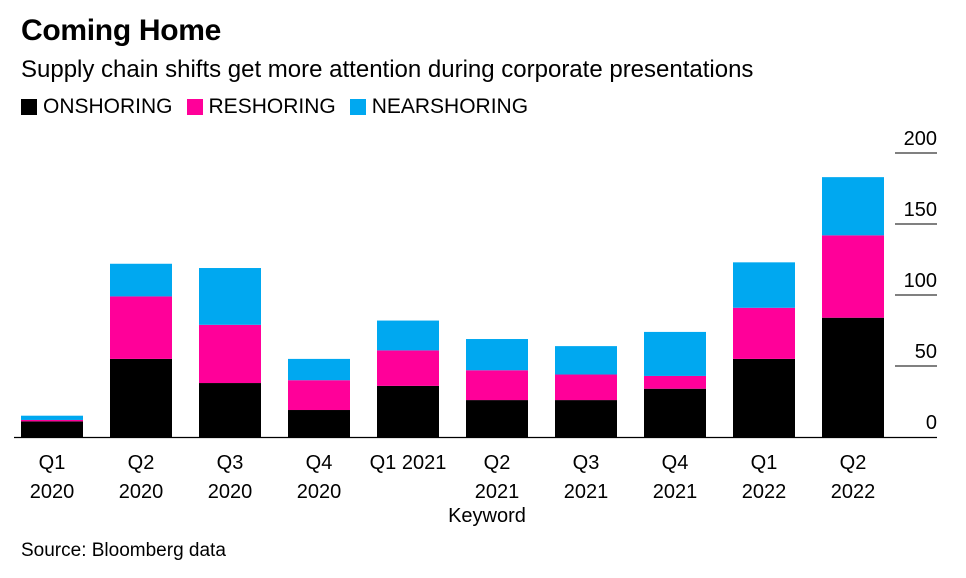 The width and height of the screenshot is (966, 578). Describe the element at coordinates (272, 106) in the screenshot. I see `legend-label-reshoring: RESHORING` at that location.